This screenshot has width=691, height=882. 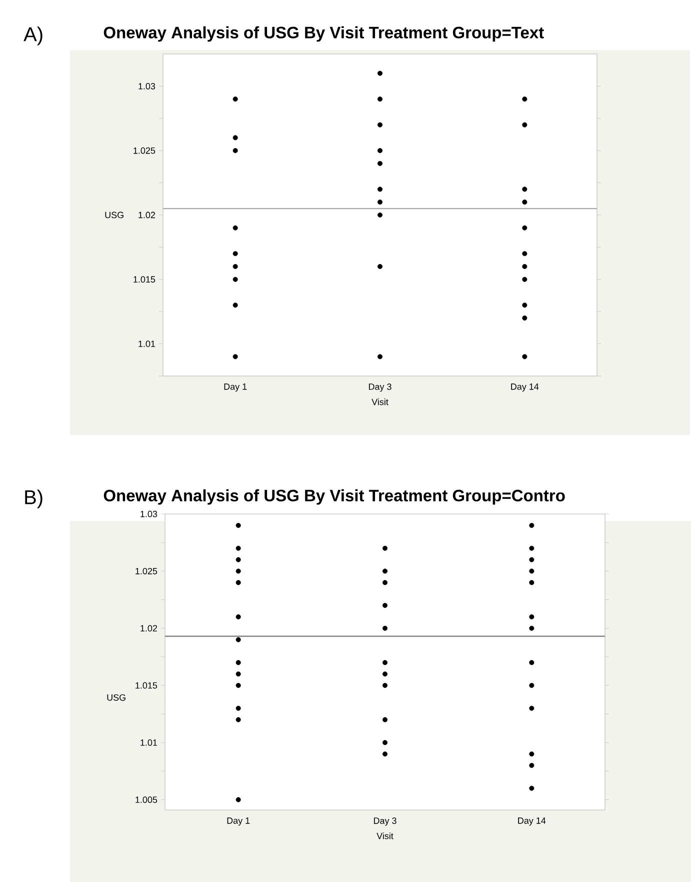 I want to click on text: A), so click(x=33, y=36).